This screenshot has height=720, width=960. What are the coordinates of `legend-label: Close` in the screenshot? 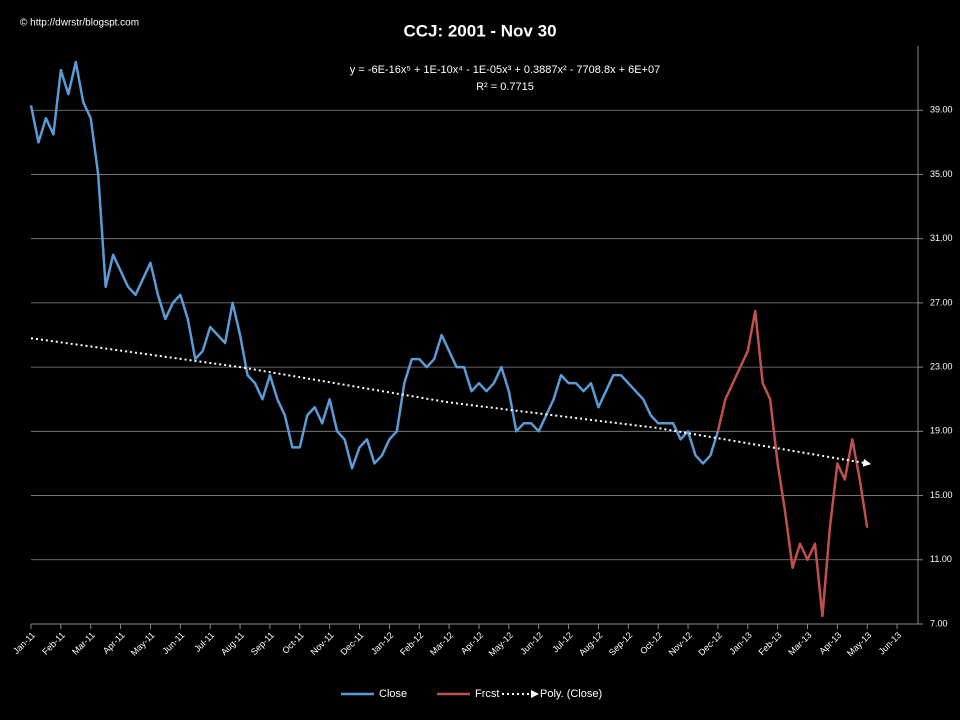 It's located at (393, 694).